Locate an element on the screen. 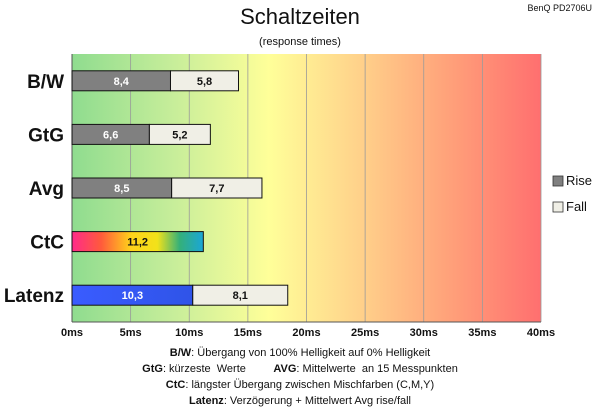 Image resolution: width=600 pixels, height=415 pixels. x-tick-label: 10ms is located at coordinates (189, 333).